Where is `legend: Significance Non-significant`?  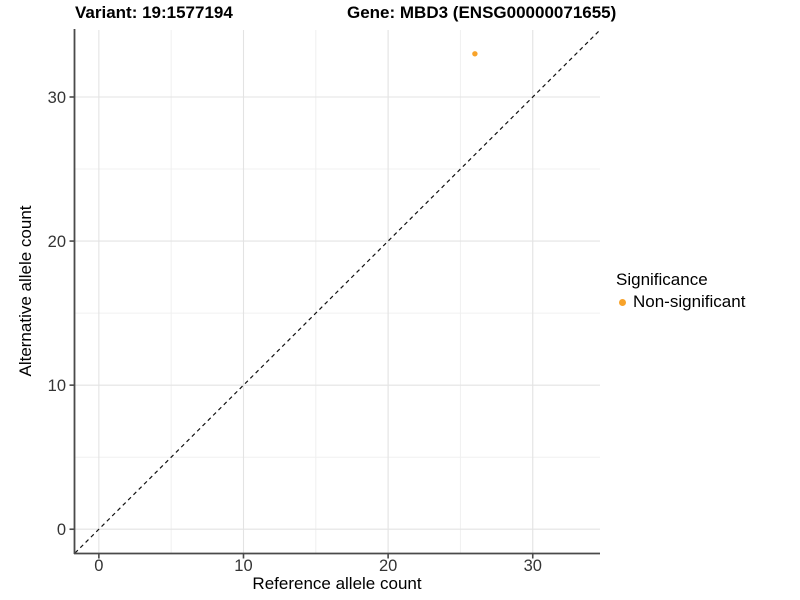
legend: Significance Non-significant is located at coordinates (680, 290).